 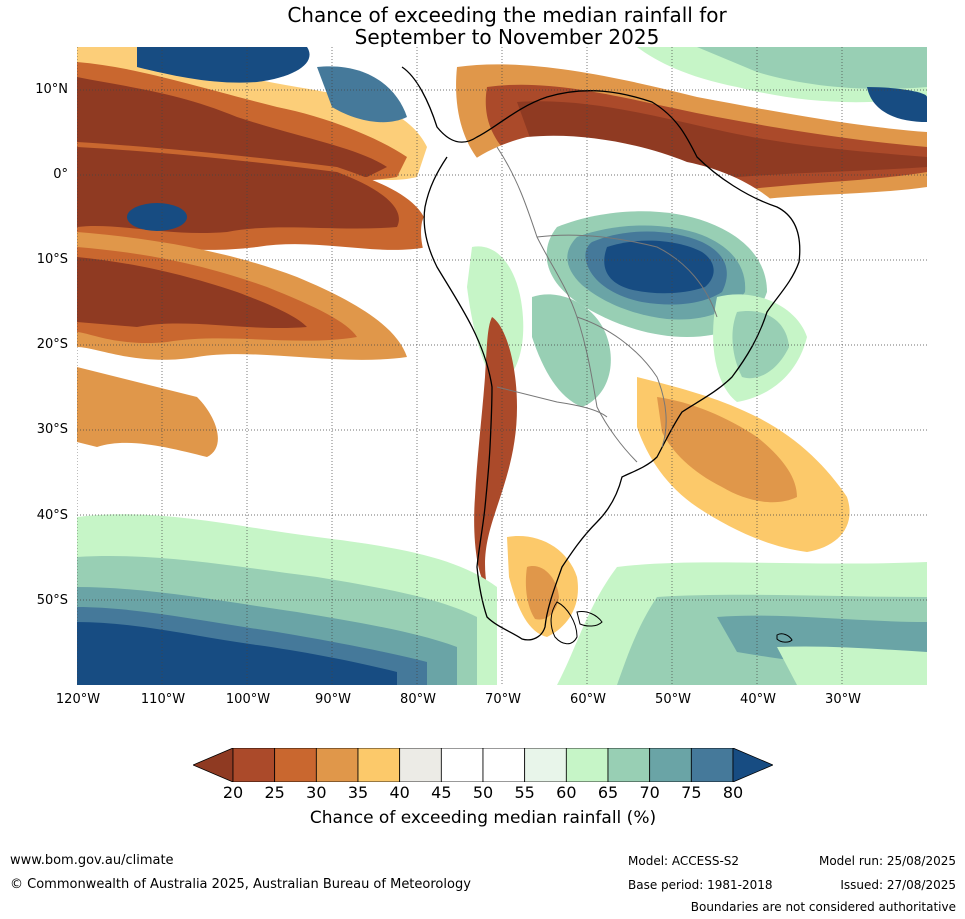 What do you see at coordinates (60, 174) in the screenshot?
I see `lat-label-0: 0°` at bounding box center [60, 174].